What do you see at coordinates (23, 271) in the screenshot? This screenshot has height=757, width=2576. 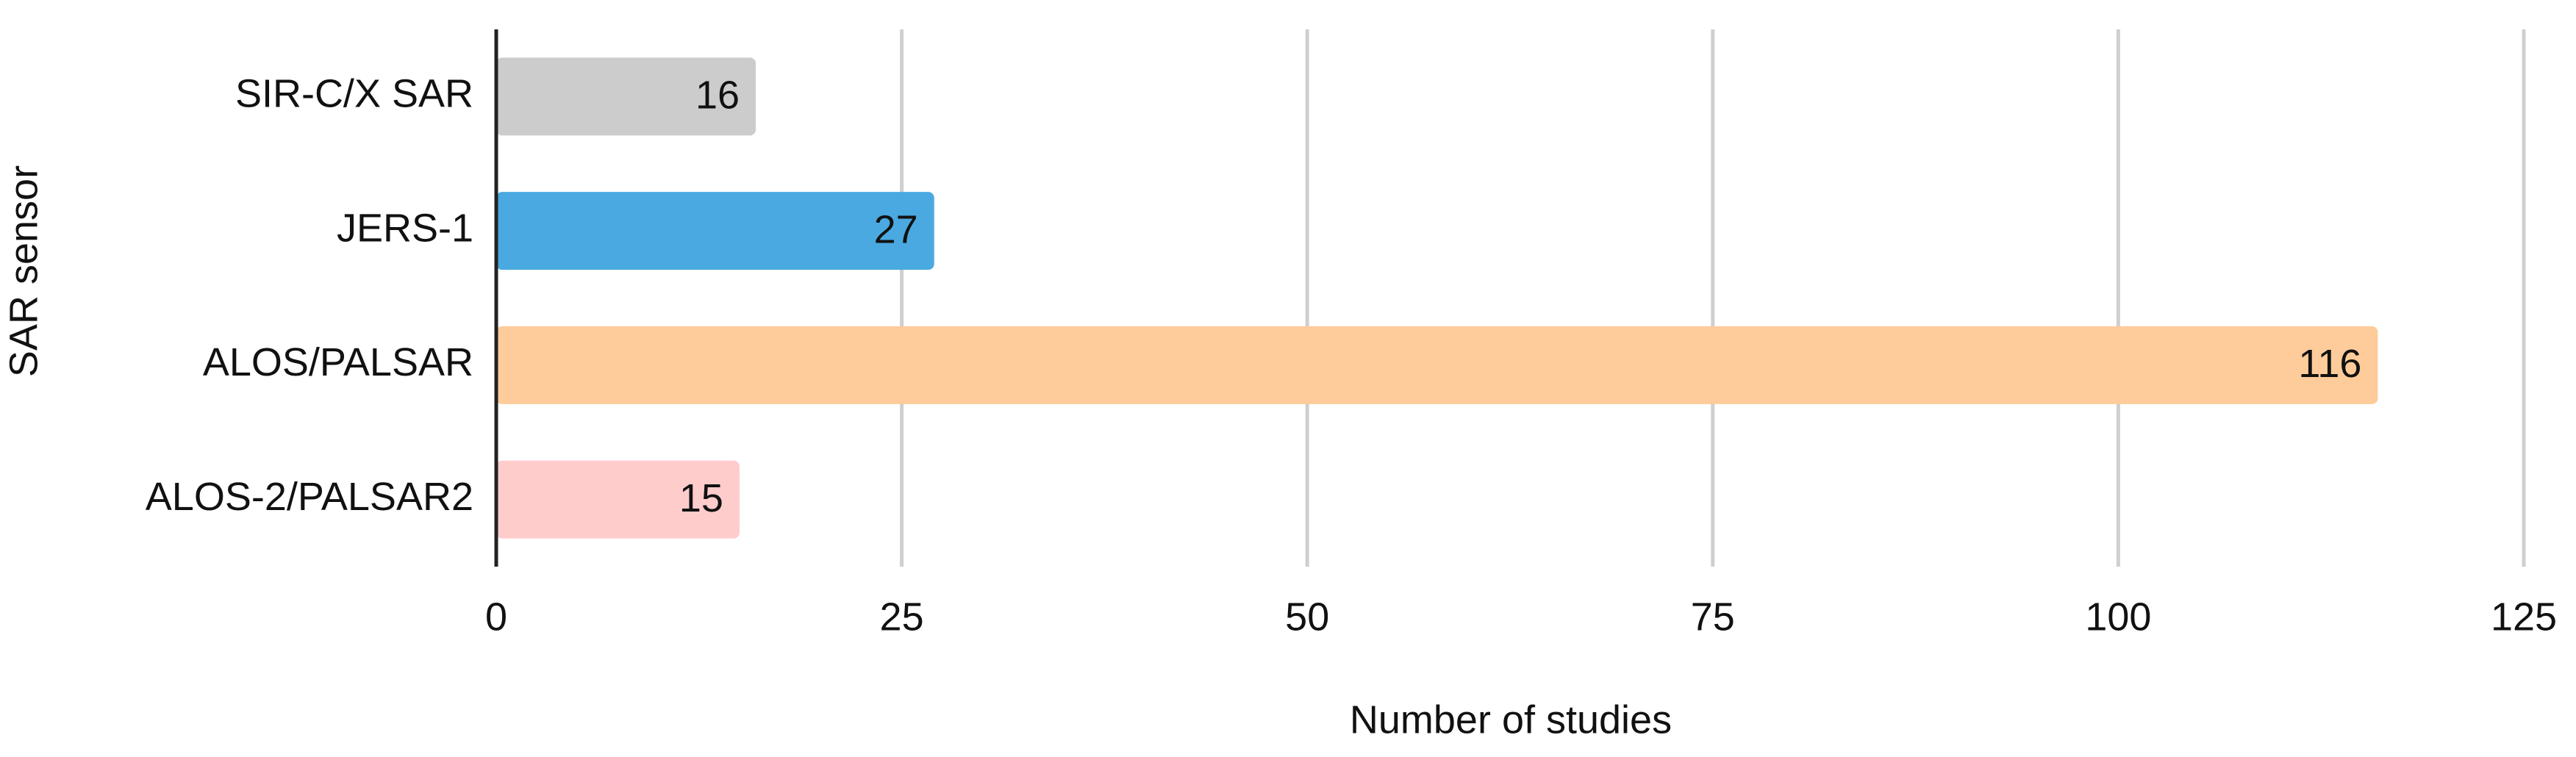 I see `y-axis-label: SAR sensor` at bounding box center [23, 271].